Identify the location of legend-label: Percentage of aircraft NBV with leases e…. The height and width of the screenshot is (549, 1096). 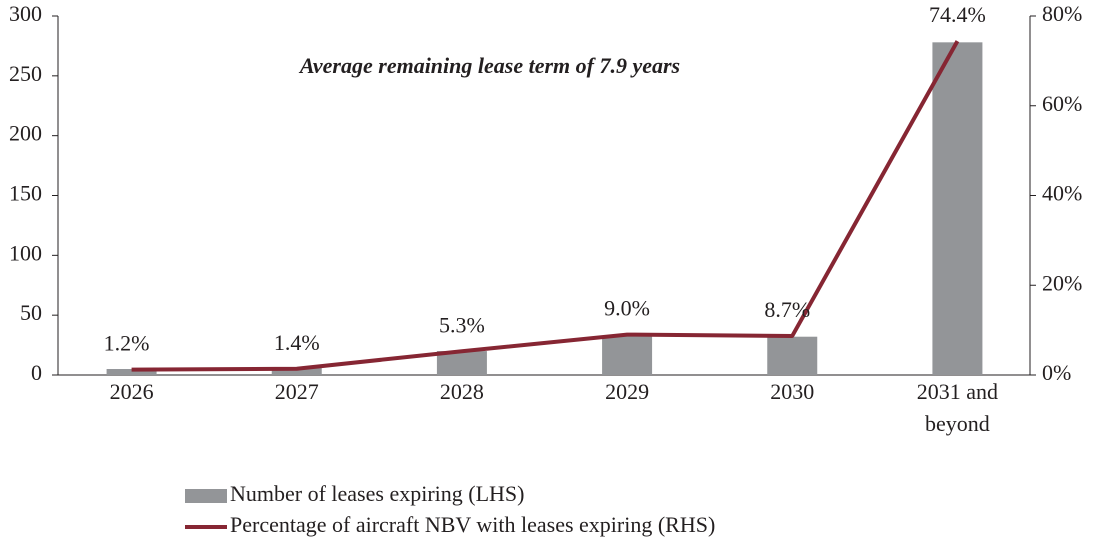
(472, 524).